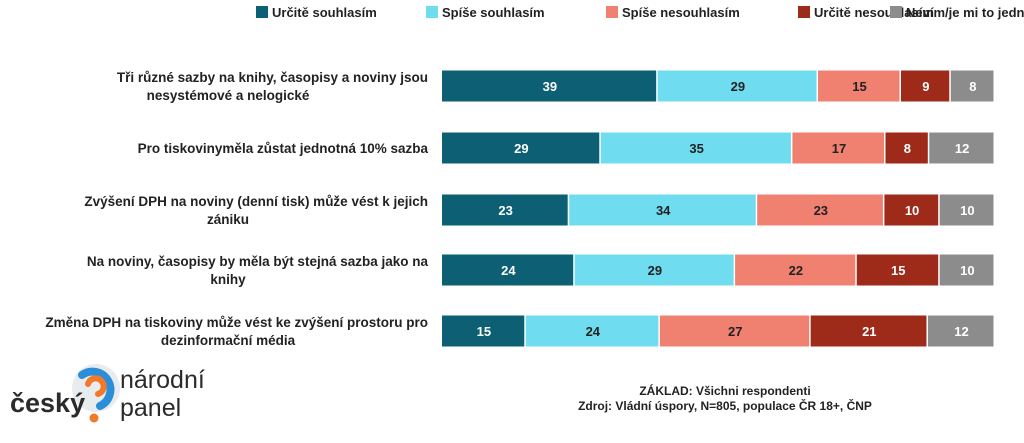 This screenshot has width=1024, height=443. What do you see at coordinates (324, 12) in the screenshot?
I see `legend-label: Určitě souhlasím` at bounding box center [324, 12].